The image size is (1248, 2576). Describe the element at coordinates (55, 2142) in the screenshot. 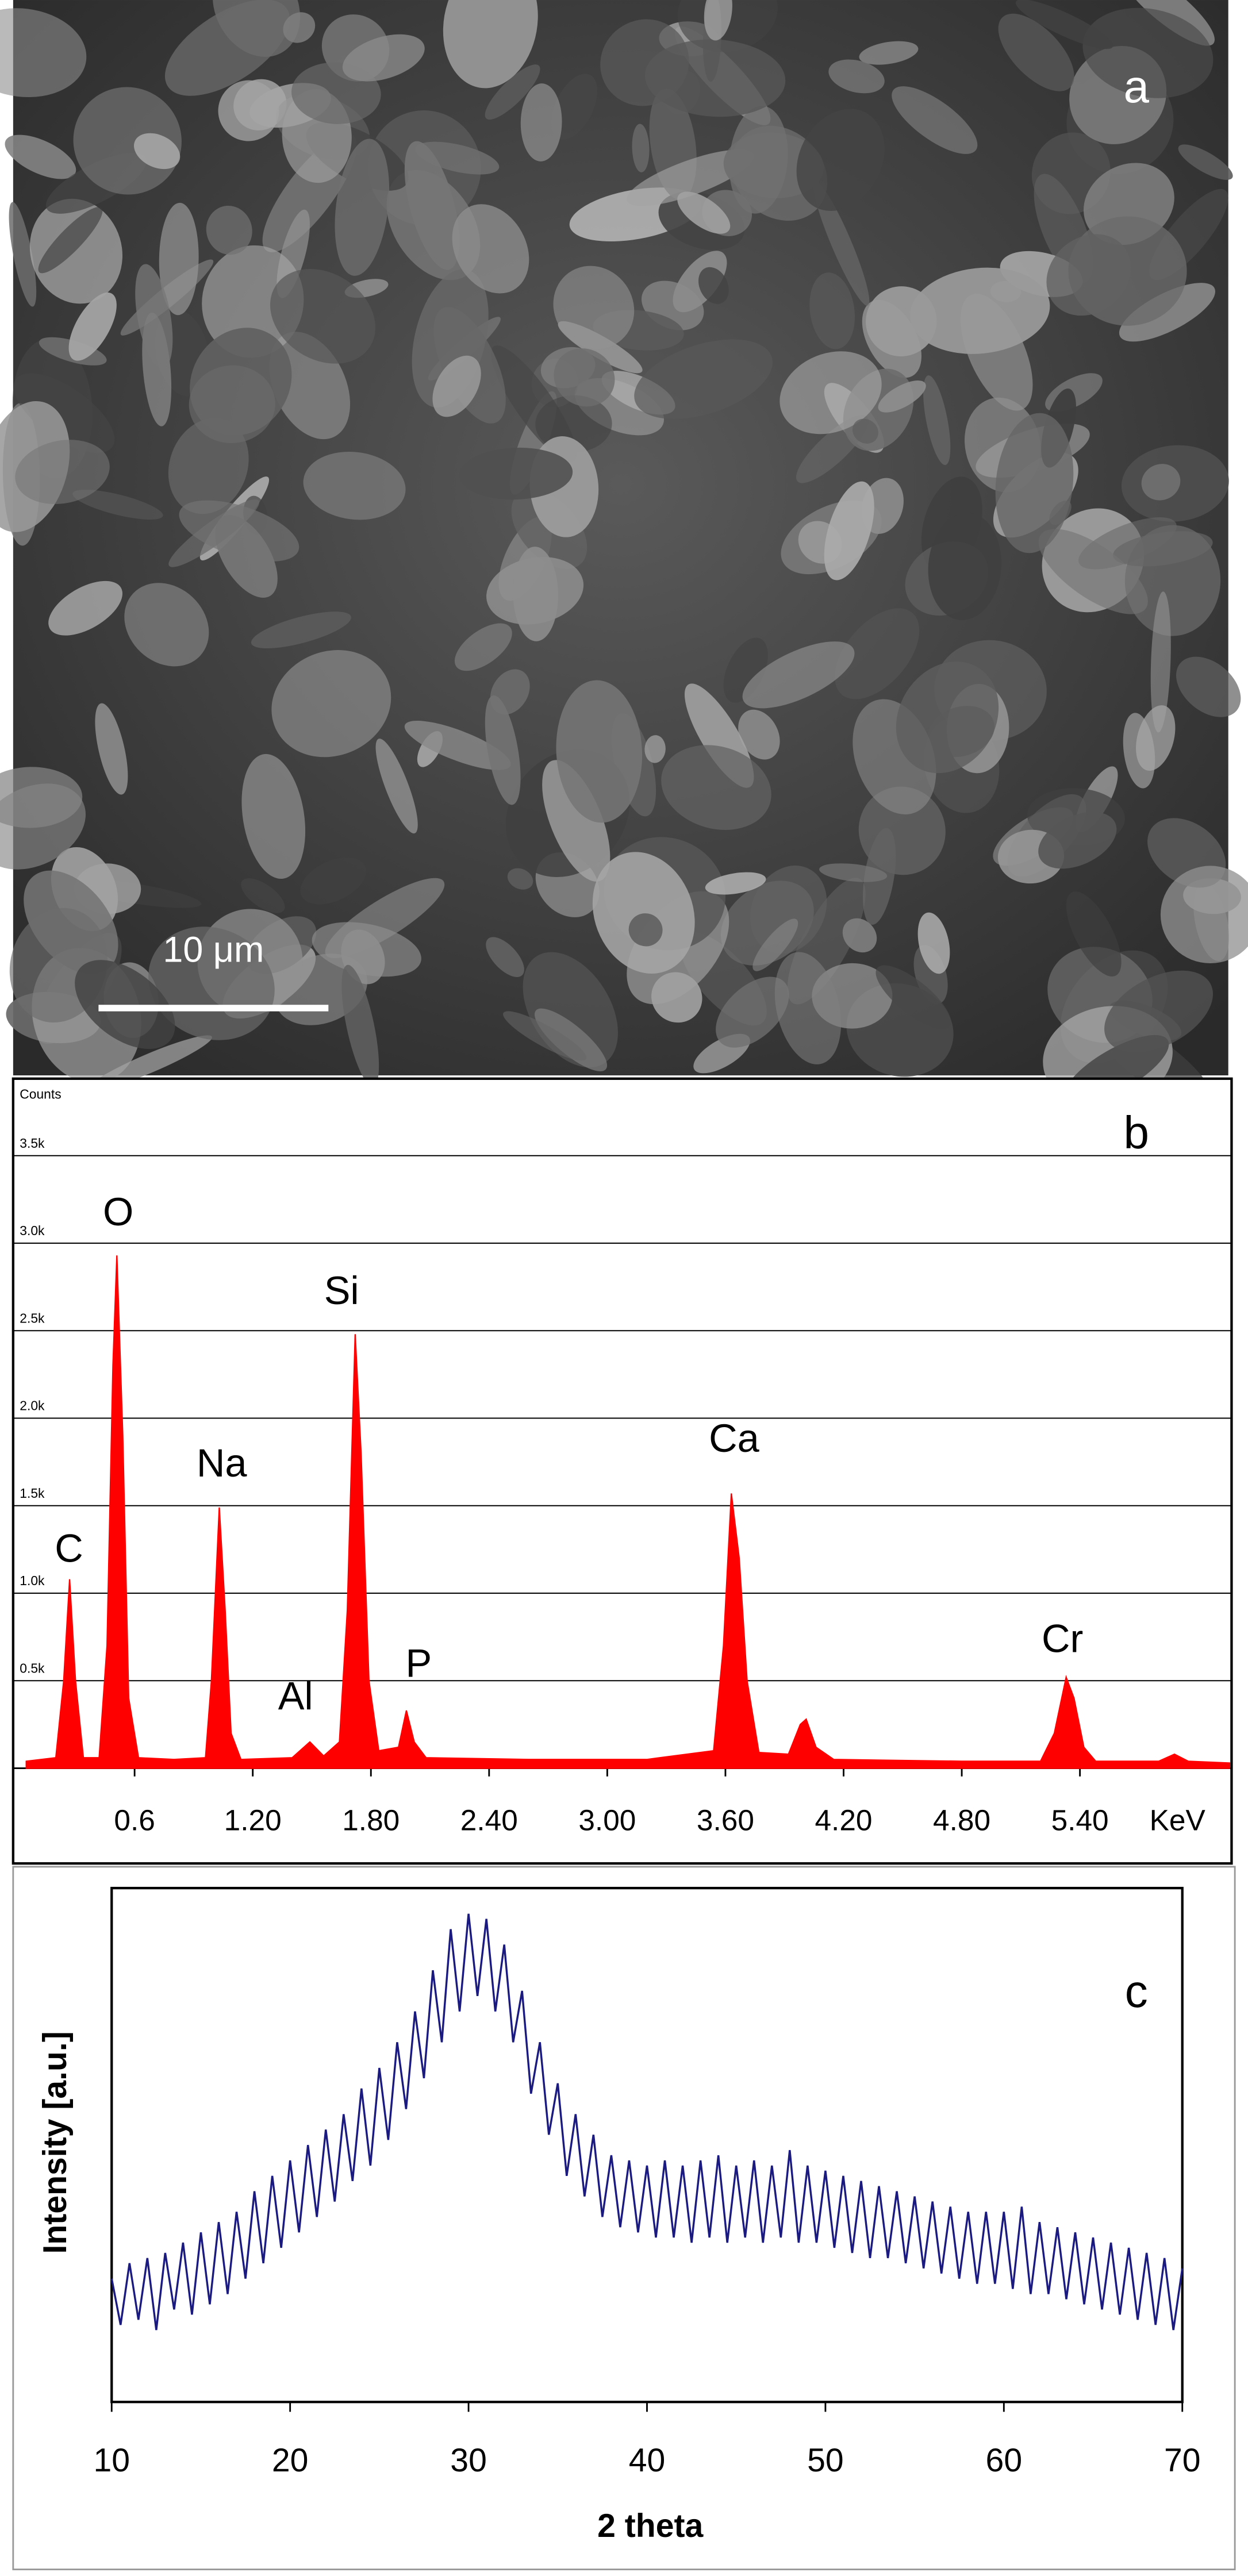

I see `y-axis-title: Intensity [a.u.]` at that location.